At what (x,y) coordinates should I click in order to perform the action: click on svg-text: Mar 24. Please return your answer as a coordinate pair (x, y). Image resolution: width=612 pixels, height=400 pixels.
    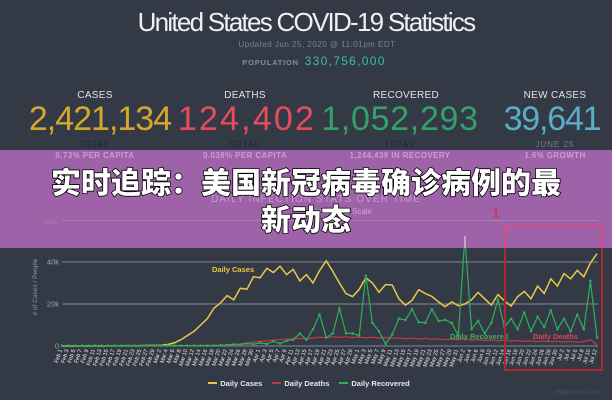
    Looking at the image, I should click on (230, 358).